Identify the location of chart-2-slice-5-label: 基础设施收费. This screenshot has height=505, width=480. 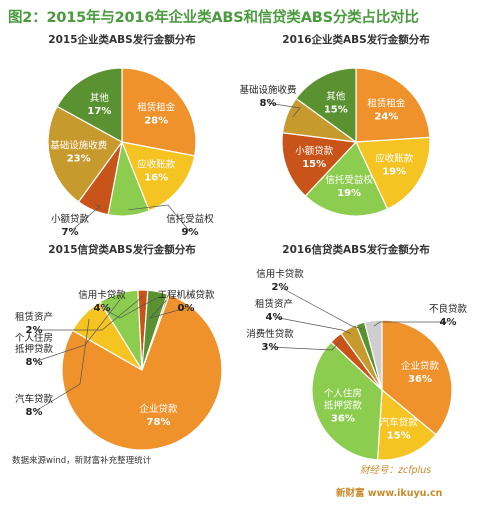
(267, 90).